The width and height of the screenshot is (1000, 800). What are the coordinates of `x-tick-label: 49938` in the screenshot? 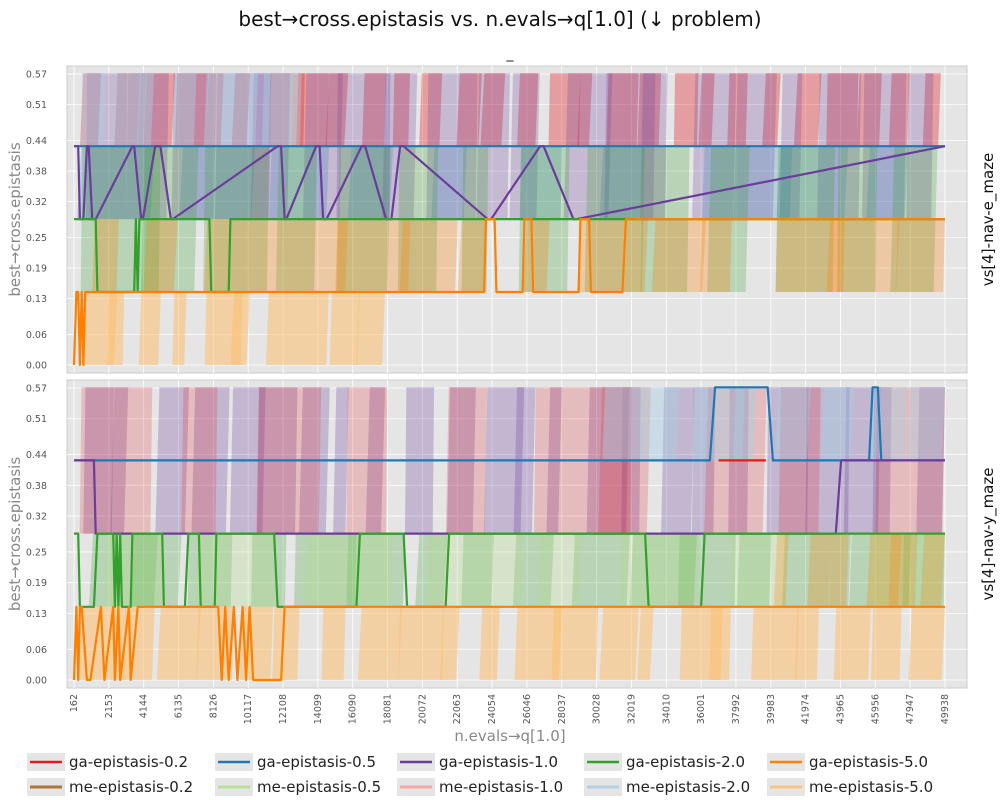 It's located at (945, 709).